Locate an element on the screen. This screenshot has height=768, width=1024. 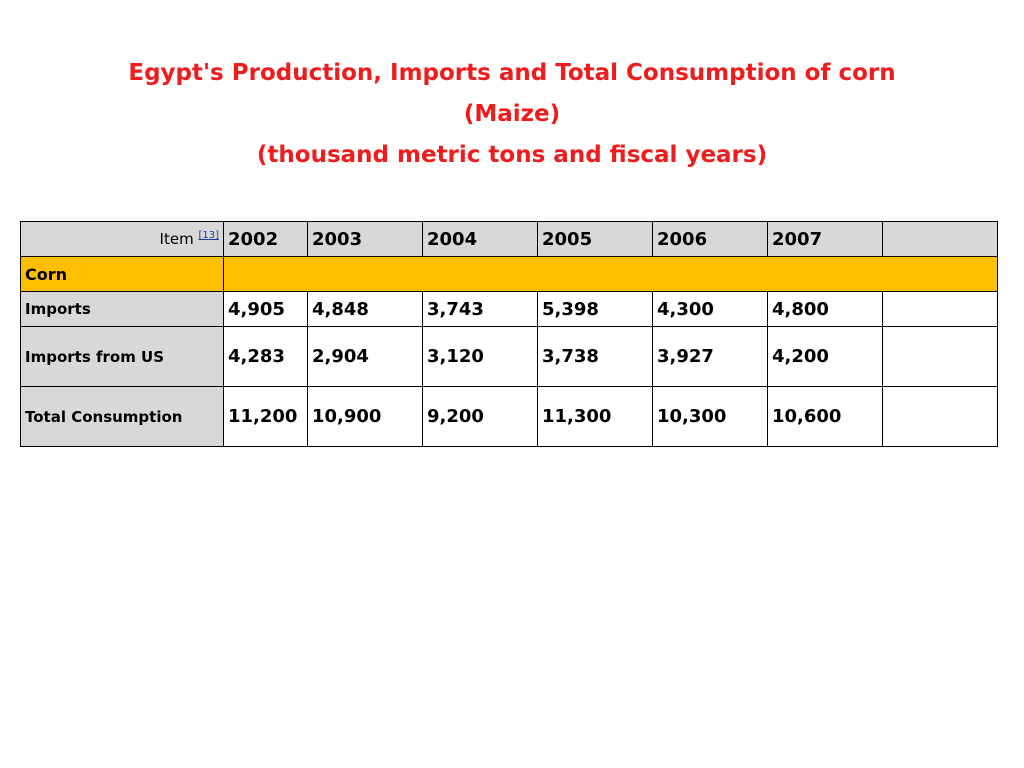
year-header-cell: 2007 is located at coordinates (825, 239).